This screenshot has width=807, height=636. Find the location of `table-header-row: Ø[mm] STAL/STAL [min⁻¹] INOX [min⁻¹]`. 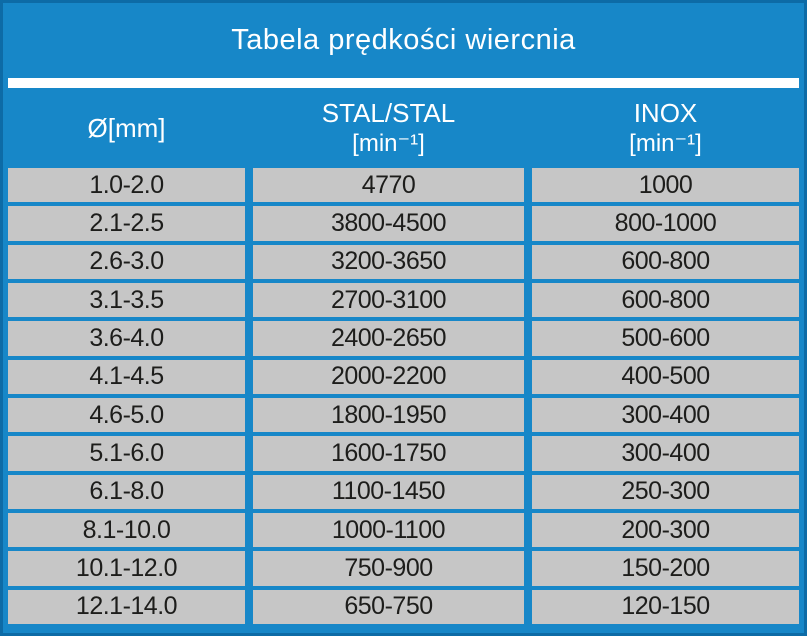

table-header-row: Ø[mm] STAL/STAL [min⁻¹] INOX [min⁻¹] is located at coordinates (403, 128).